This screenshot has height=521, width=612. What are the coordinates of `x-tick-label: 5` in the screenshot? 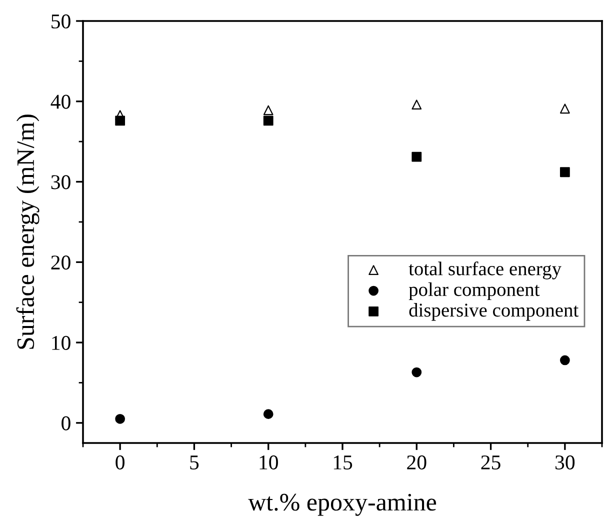 It's located at (194, 463).